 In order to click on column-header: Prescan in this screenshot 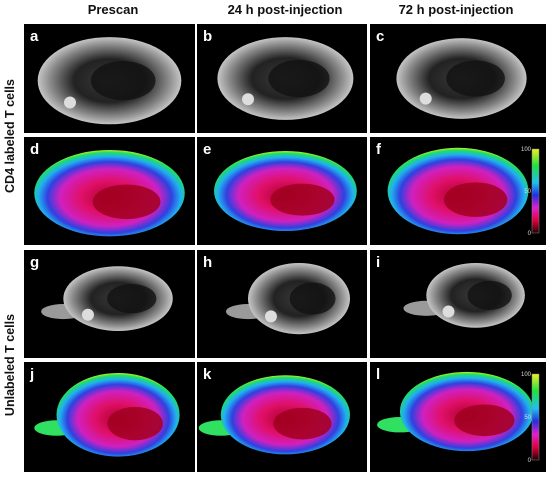, I will do `click(113, 9)`.